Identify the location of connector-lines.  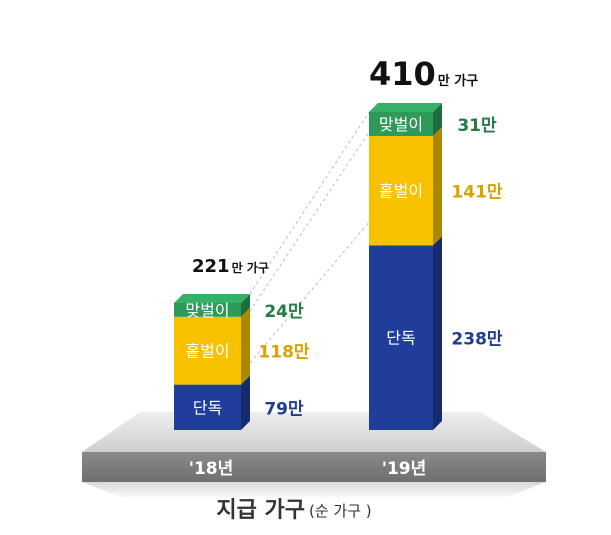
(309, 237).